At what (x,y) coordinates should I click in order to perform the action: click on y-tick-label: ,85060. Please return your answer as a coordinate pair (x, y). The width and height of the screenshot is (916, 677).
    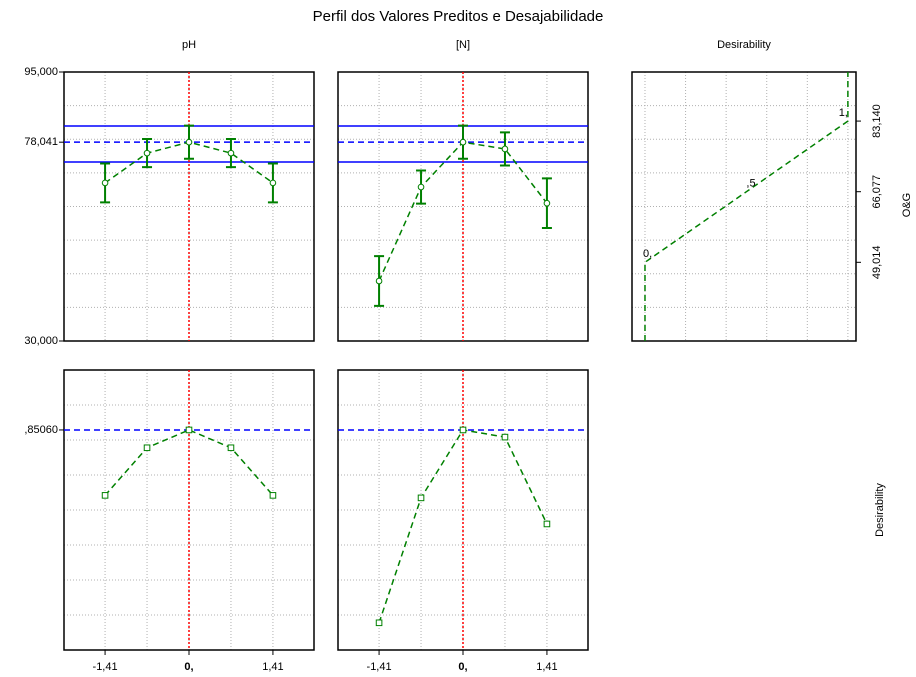
    Looking at the image, I should click on (41, 430).